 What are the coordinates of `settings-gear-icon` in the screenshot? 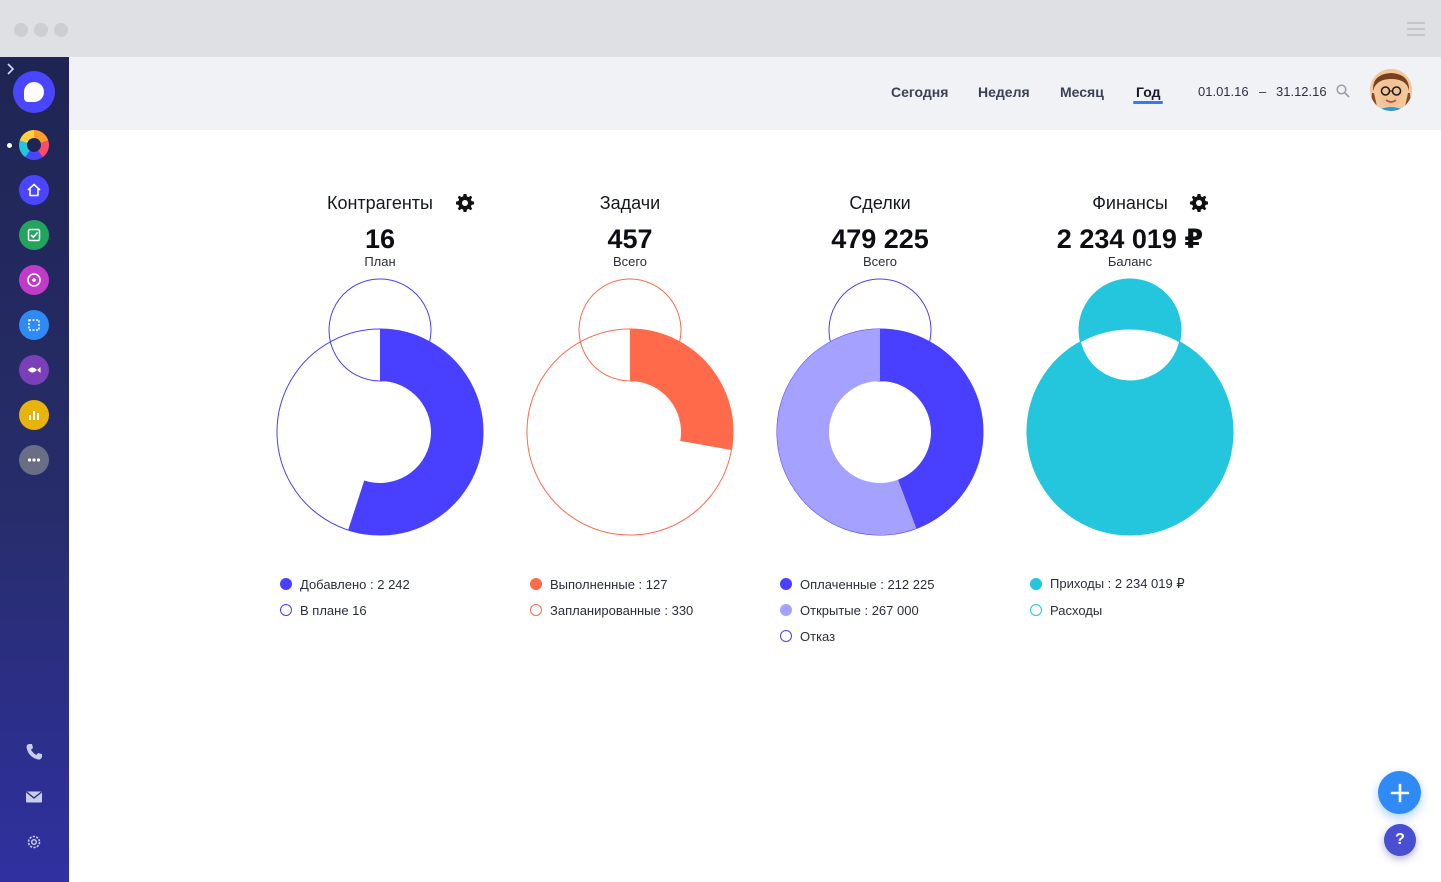 It's located at (34, 842).